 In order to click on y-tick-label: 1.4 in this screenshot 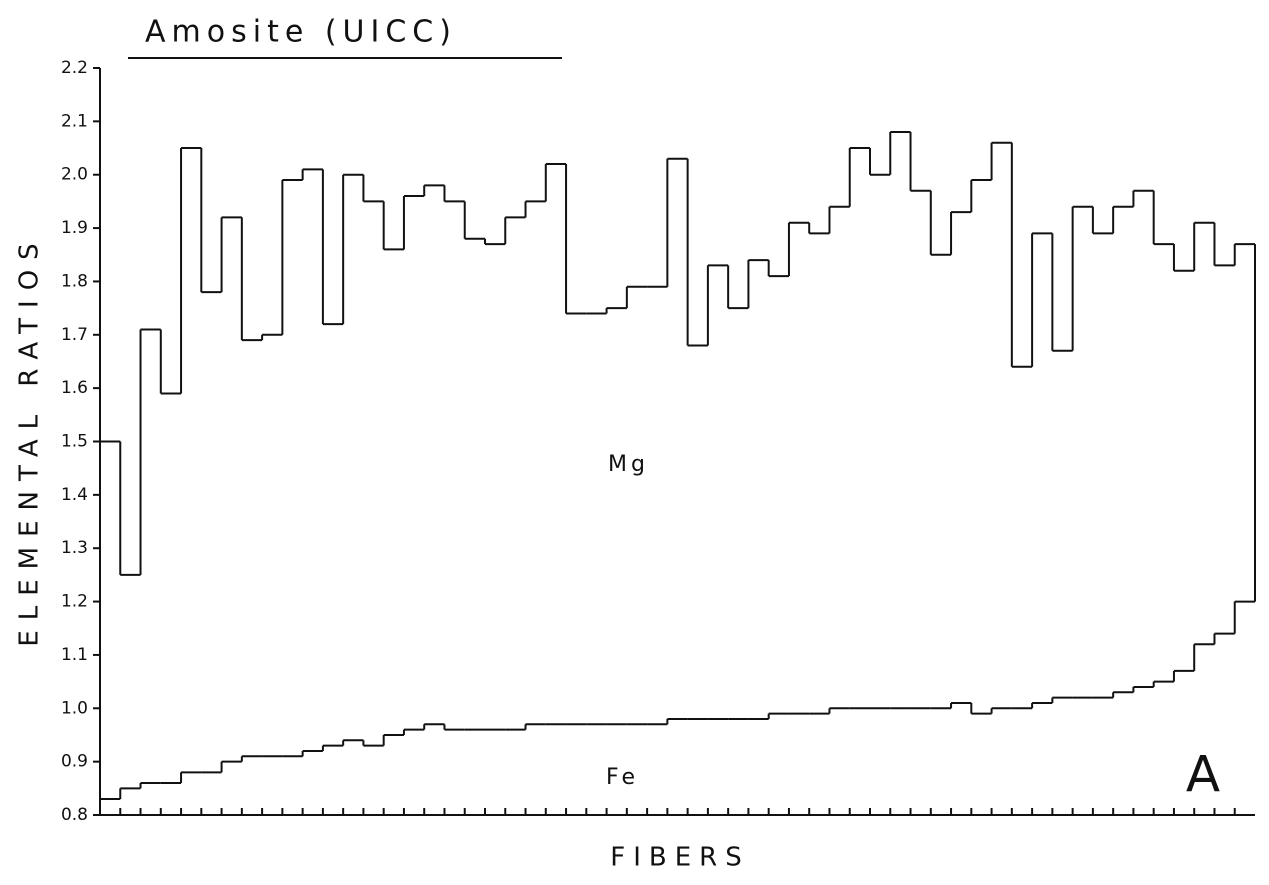, I will do `click(74, 495)`.